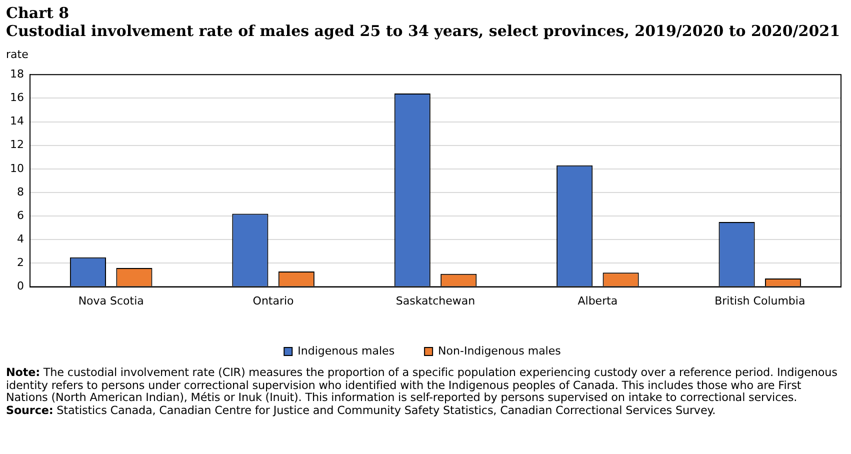  I want to click on y-tick-label: 2, so click(20, 263).